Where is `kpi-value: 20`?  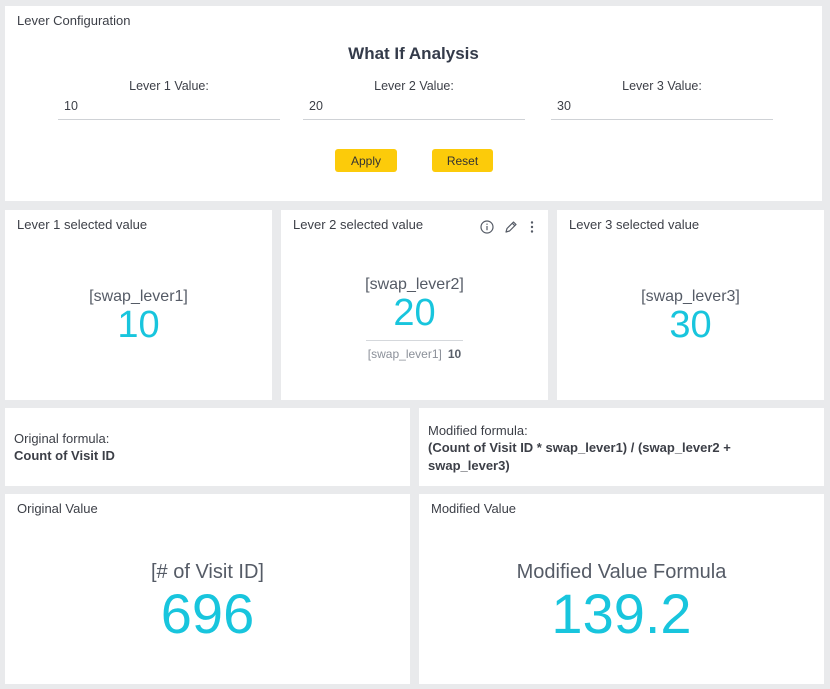
kpi-value: 20 is located at coordinates (414, 313).